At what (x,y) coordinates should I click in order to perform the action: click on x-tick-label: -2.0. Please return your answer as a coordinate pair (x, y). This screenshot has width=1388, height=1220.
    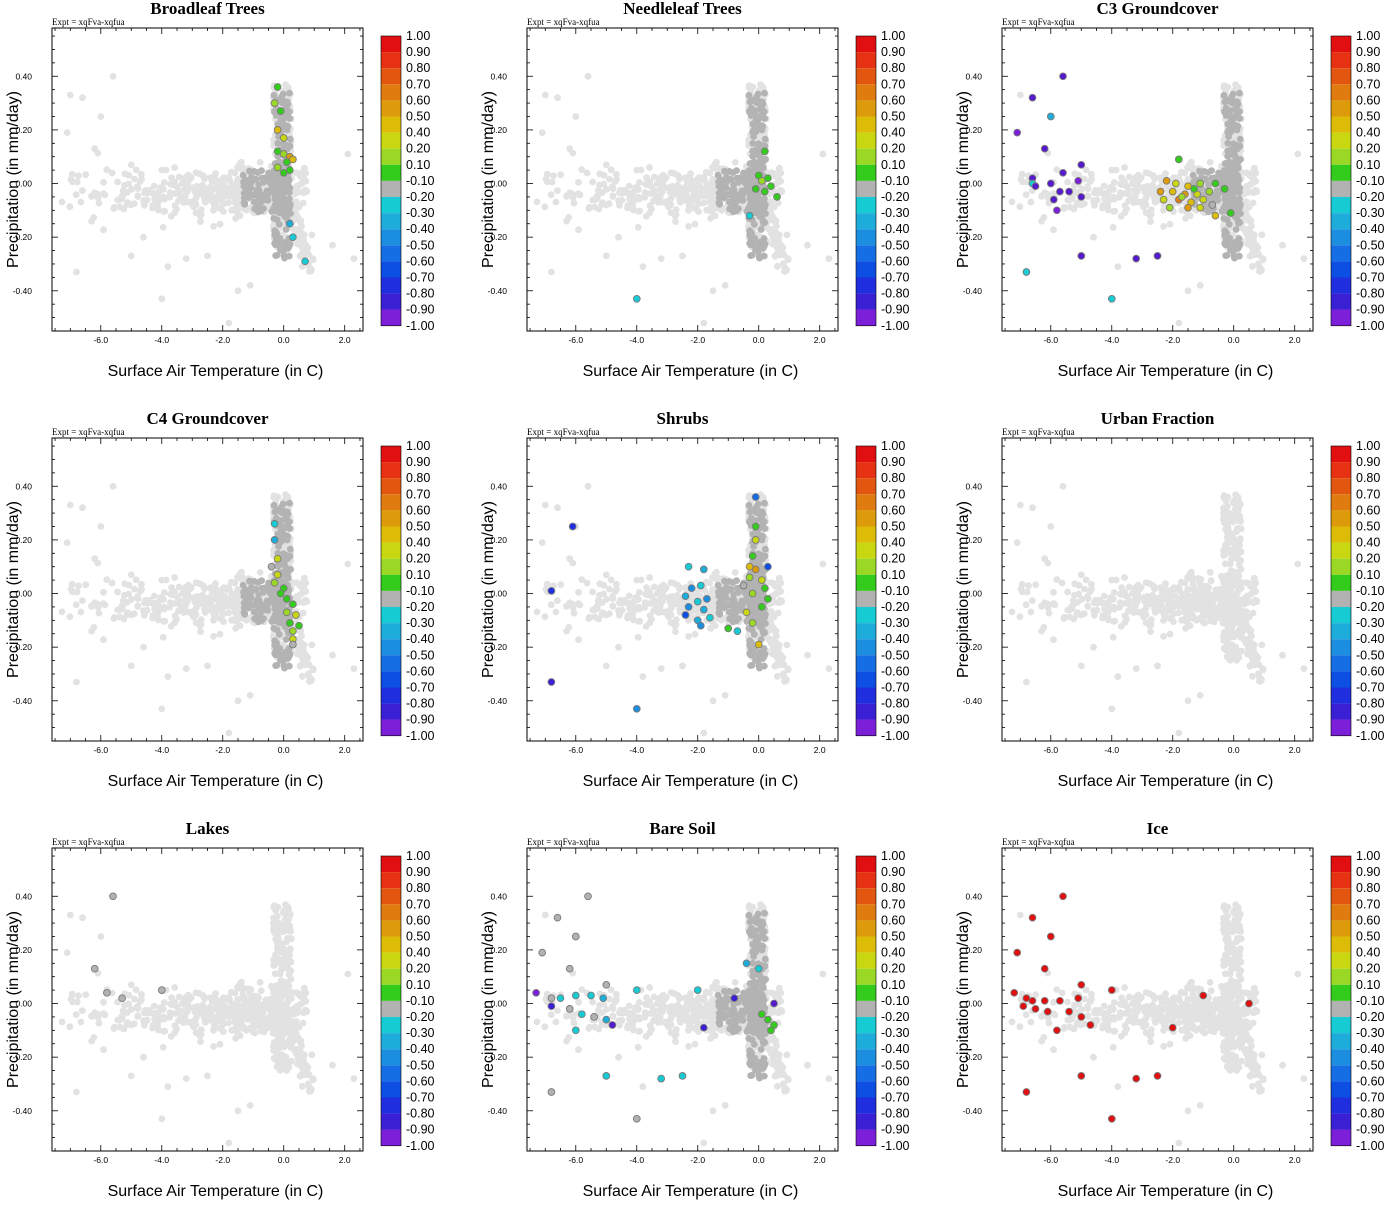
    Looking at the image, I should click on (222, 750).